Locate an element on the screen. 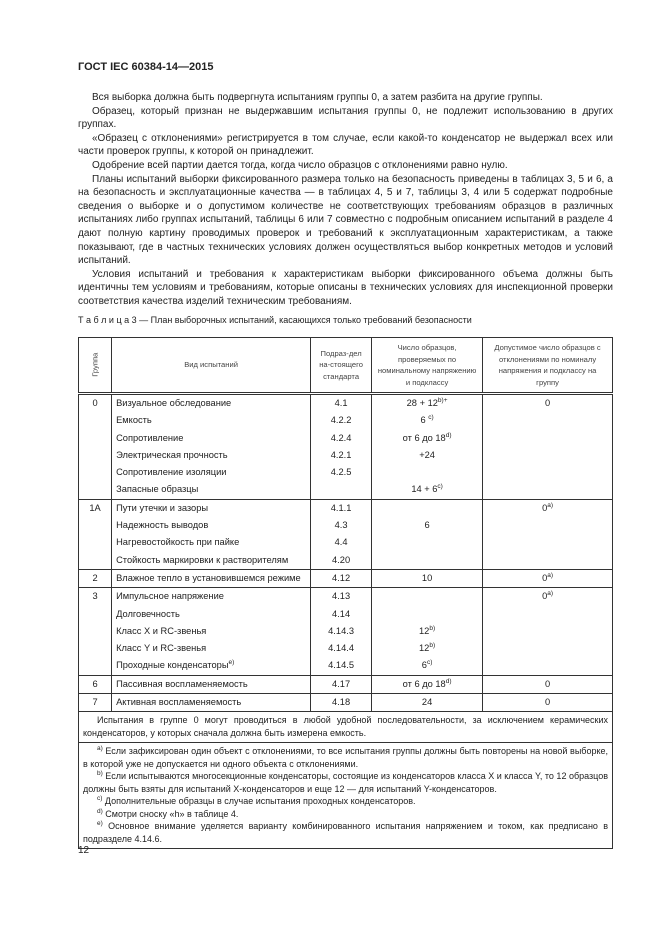 This screenshot has width=661, height=935. cell-subclause-value: 4.1.1 is located at coordinates (341, 507).